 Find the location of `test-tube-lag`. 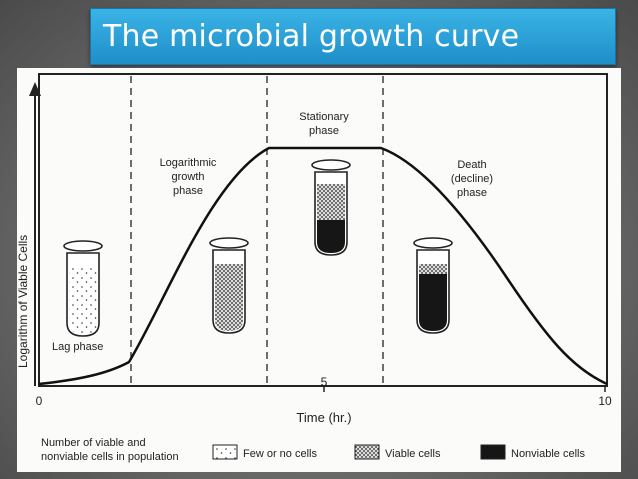

test-tube-lag is located at coordinates (83, 288).